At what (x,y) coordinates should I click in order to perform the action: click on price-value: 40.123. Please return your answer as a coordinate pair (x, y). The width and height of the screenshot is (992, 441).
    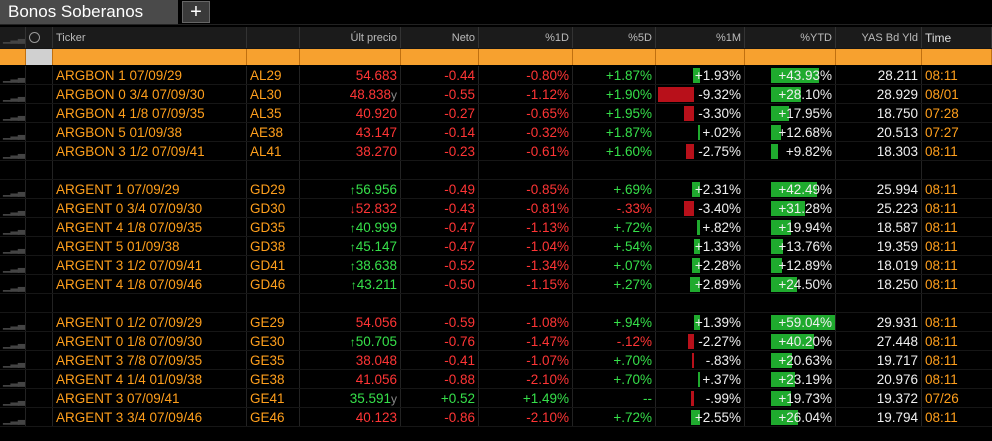
    Looking at the image, I should click on (376, 417).